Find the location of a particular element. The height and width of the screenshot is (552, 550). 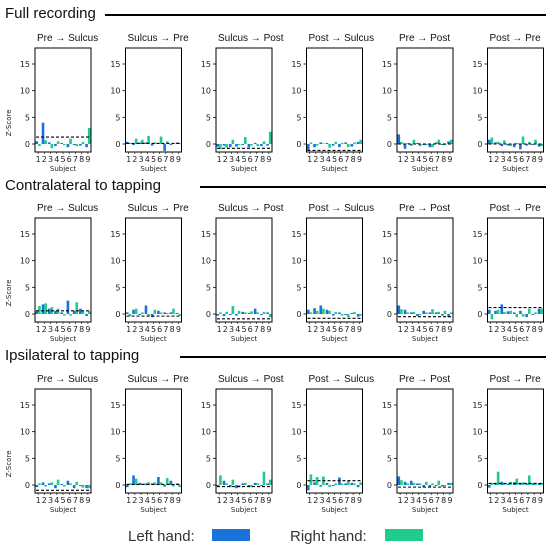

panel-title: Post → Sulcus is located at coordinates (342, 38).